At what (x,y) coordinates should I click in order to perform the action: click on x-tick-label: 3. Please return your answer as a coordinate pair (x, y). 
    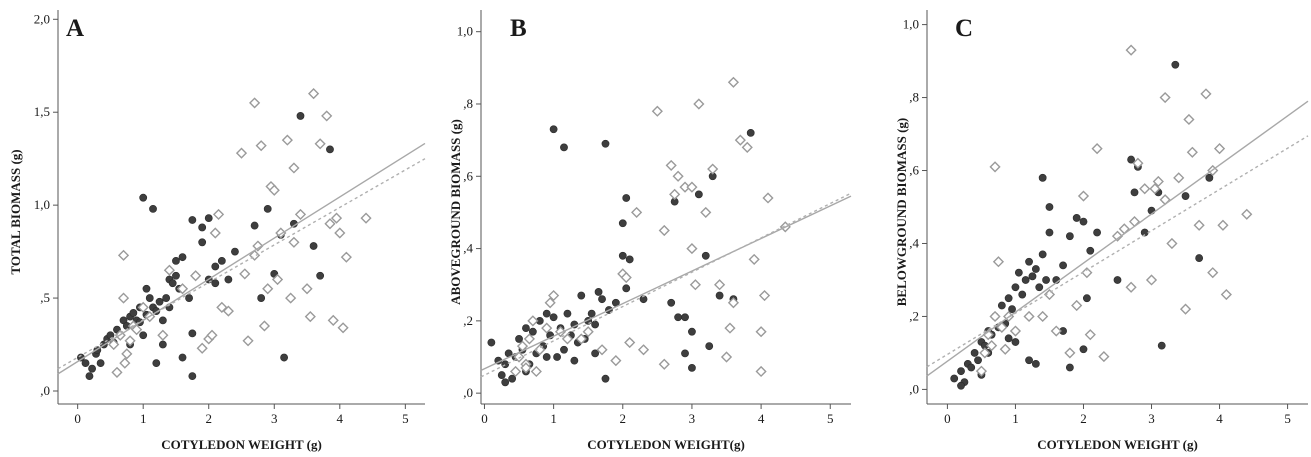
    Looking at the image, I should click on (1151, 418).